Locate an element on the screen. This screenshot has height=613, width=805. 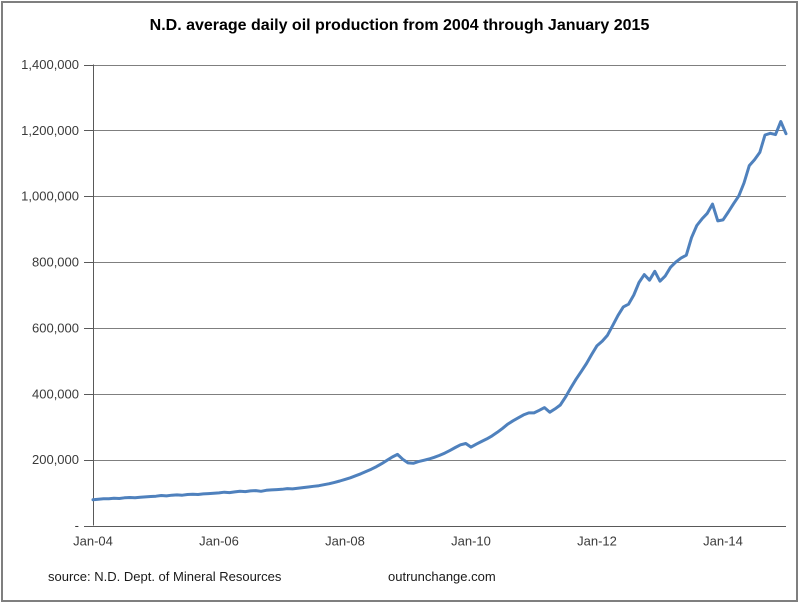
y-axis-label: 1,400,000 is located at coordinates (50, 64).